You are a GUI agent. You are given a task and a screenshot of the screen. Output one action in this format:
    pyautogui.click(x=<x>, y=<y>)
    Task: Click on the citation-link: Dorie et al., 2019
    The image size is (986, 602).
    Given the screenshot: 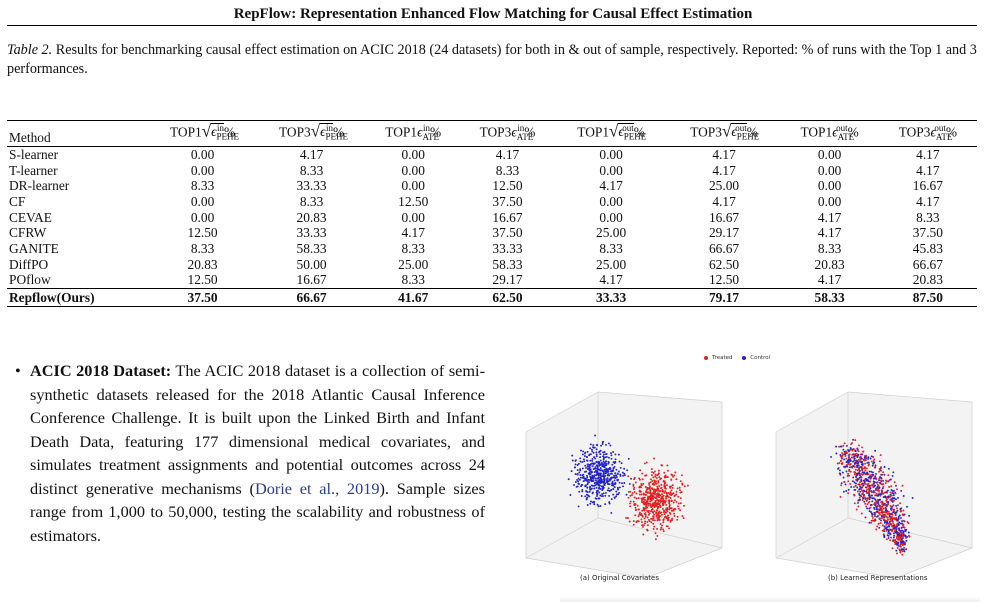 What is the action you would take?
    pyautogui.click(x=317, y=488)
    